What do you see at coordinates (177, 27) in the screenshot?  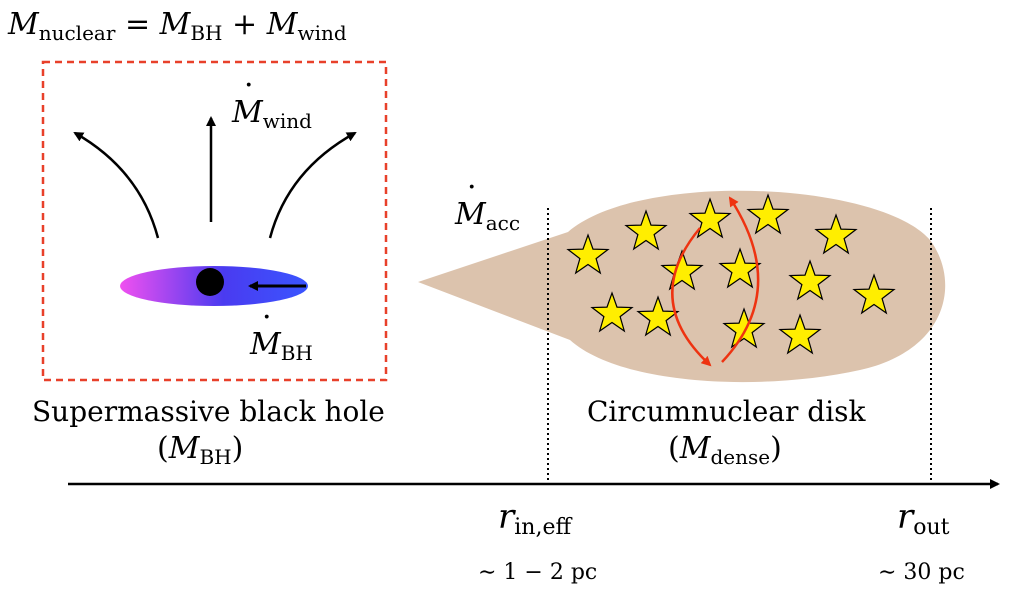 I see `nuclear-rate-equation: Mnuclear = MBH + Mwind` at bounding box center [177, 27].